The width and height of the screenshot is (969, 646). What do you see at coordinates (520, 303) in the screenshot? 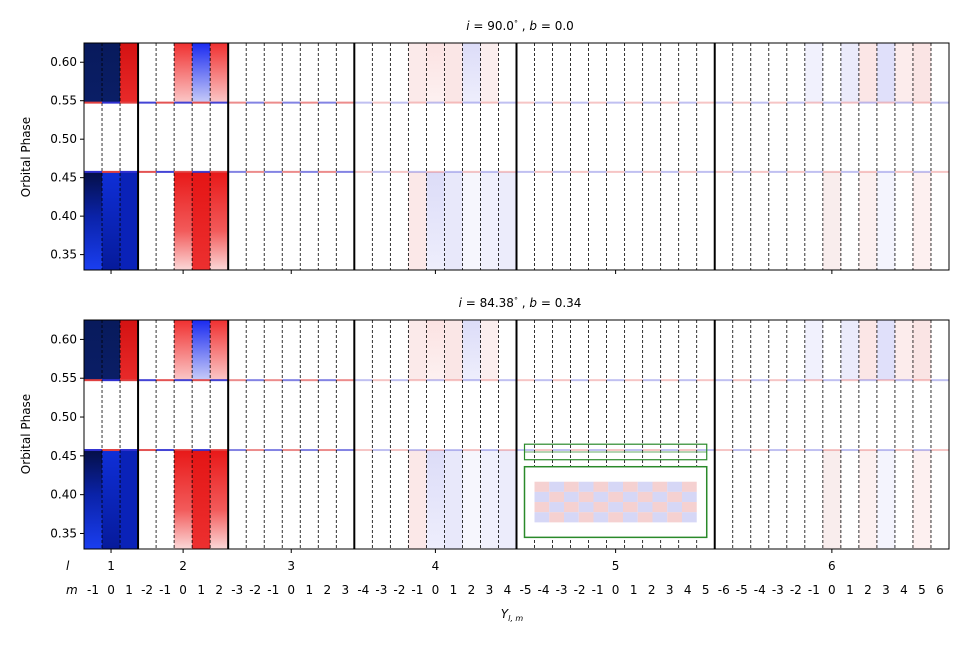
I see `panel-2-title: i = 84.38° , b = 0.34` at bounding box center [520, 303].